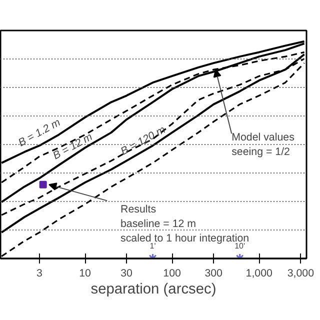  I want to click on annotation: 10', so click(240, 246).